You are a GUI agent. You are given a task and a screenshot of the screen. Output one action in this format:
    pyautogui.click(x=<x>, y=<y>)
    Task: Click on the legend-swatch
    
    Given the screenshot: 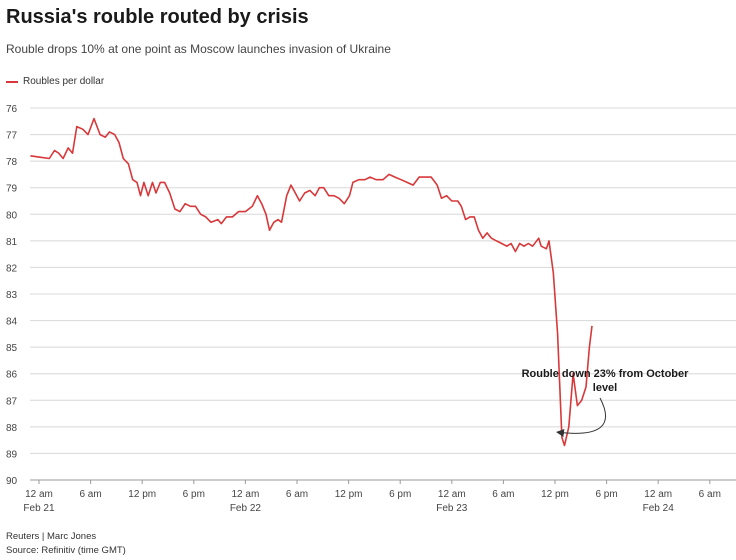 What is the action you would take?
    pyautogui.click(x=12, y=81)
    